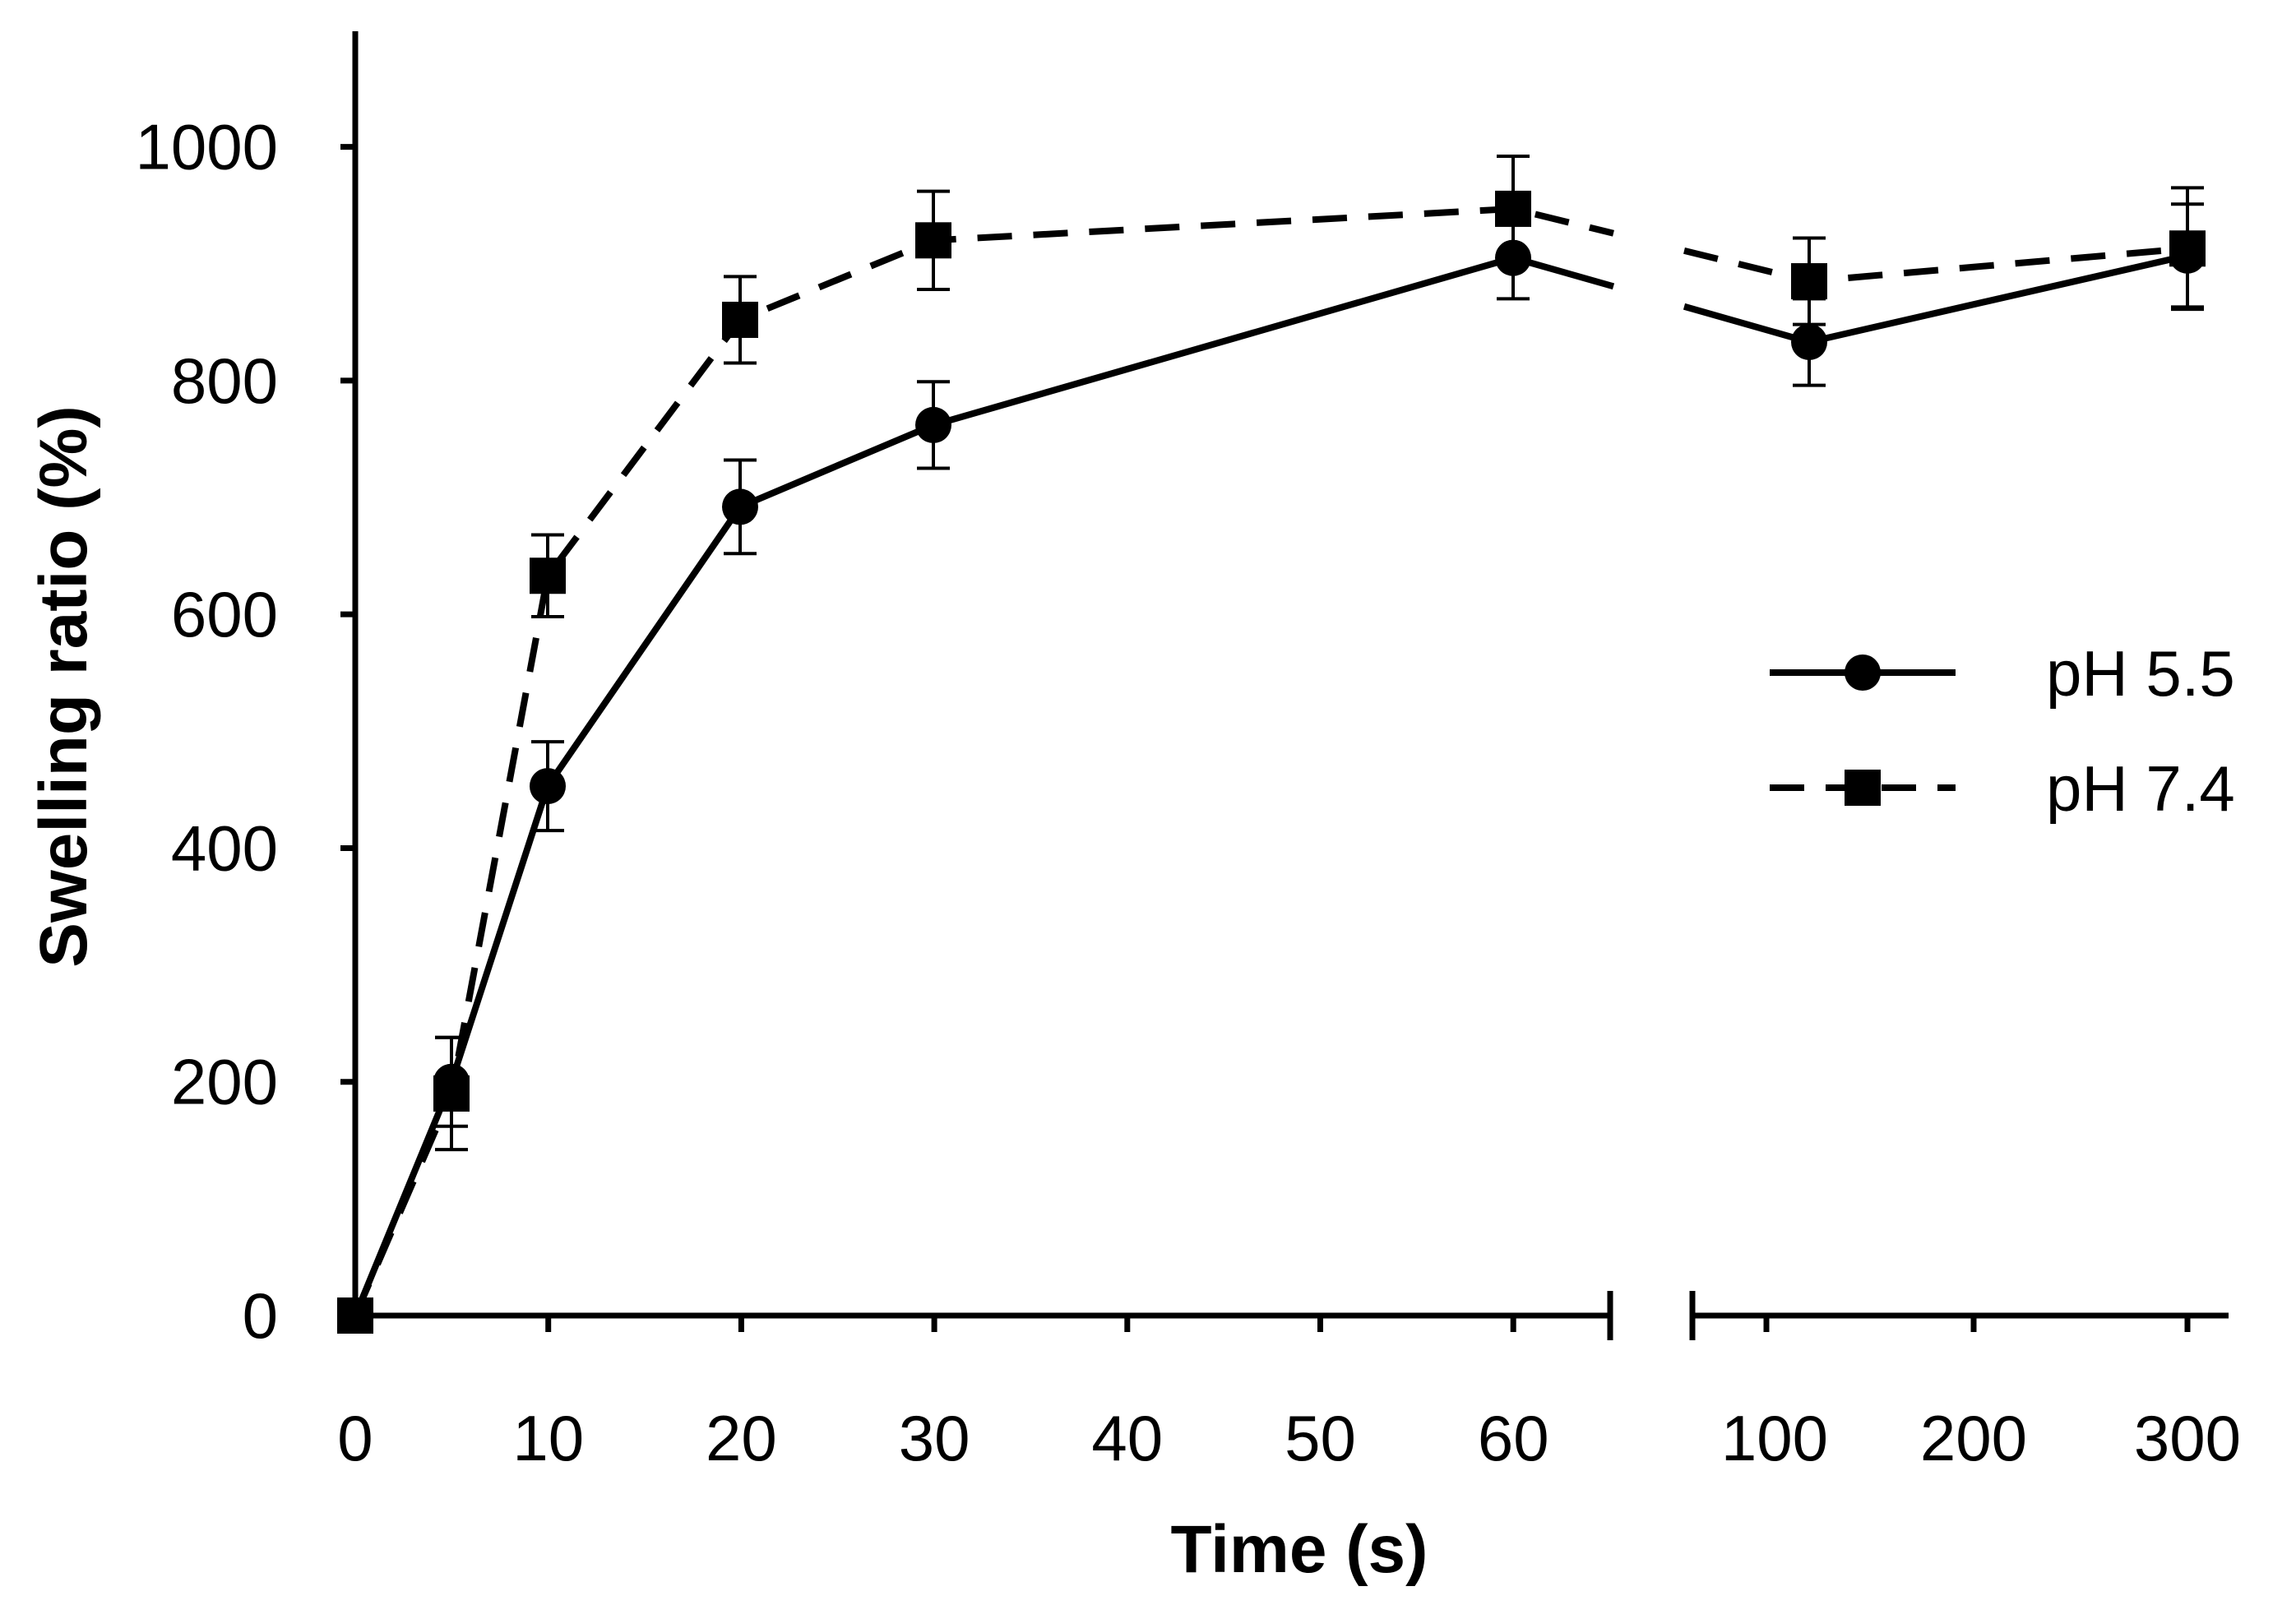  What do you see at coordinates (935, 1438) in the screenshot?
I see `x-tick-label: 30` at bounding box center [935, 1438].